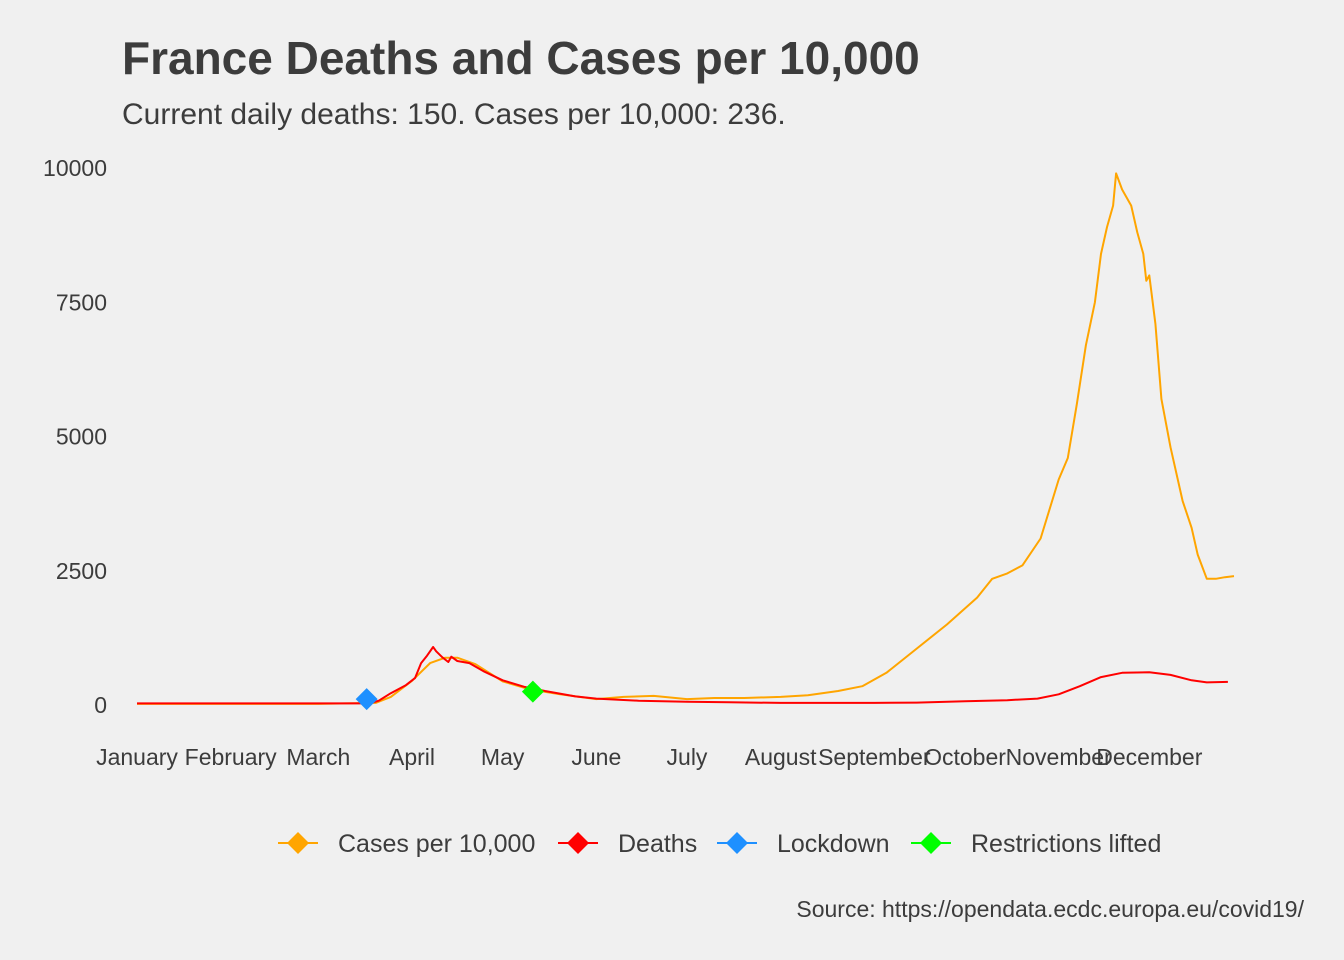  I want to click on legend-key-restrictions-lifted, so click(931, 843).